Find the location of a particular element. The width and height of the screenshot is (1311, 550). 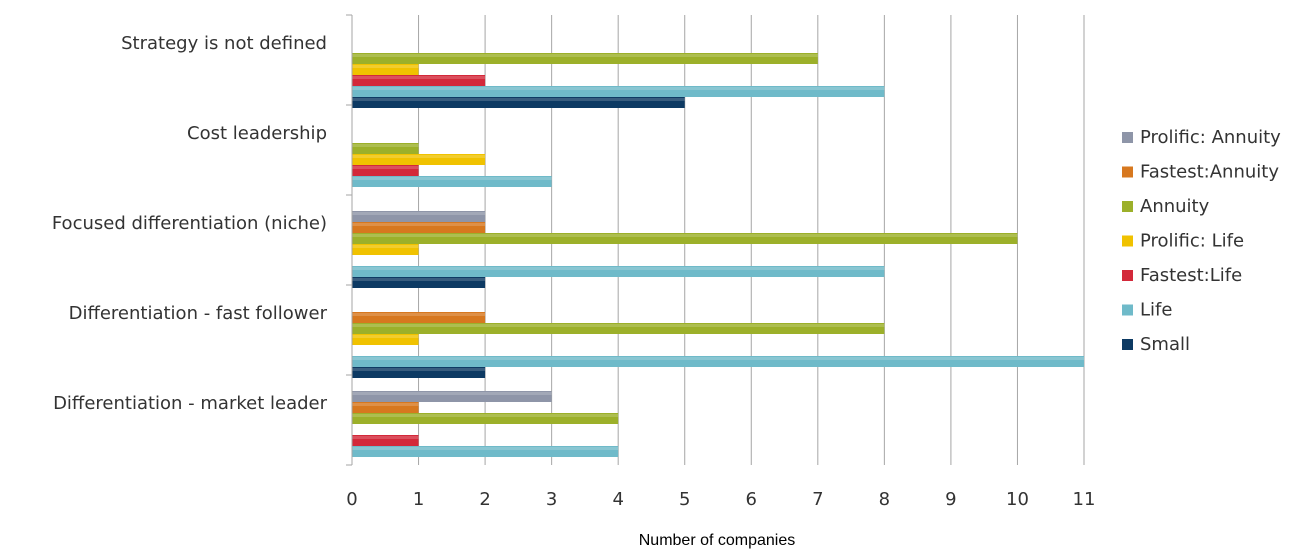

category-label: Differentiation - fast follower is located at coordinates (198, 313).